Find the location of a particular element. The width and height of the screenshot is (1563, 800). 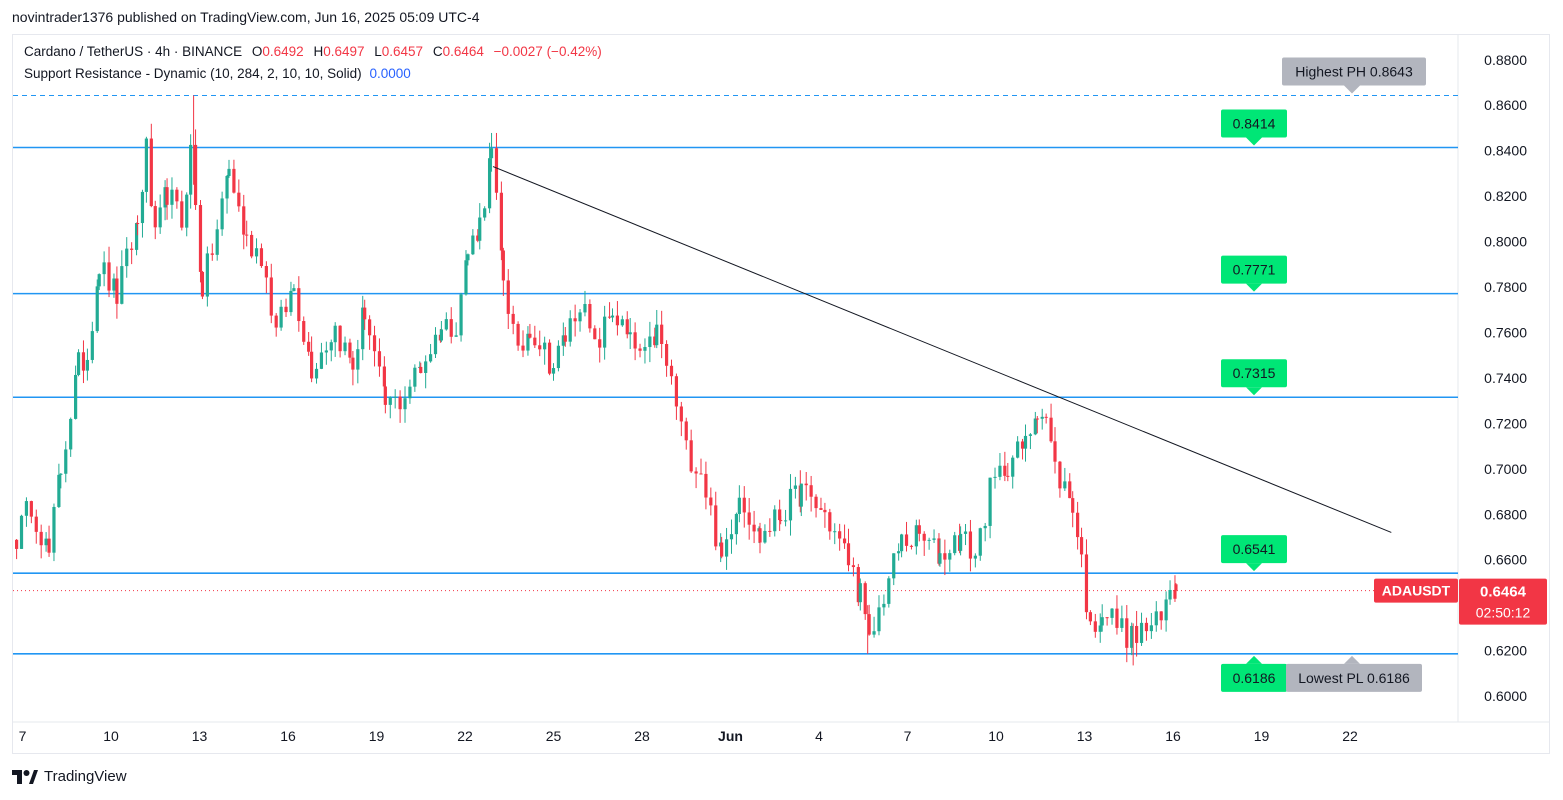

y-tick-label: 0.7200 is located at coordinates (1505, 423).